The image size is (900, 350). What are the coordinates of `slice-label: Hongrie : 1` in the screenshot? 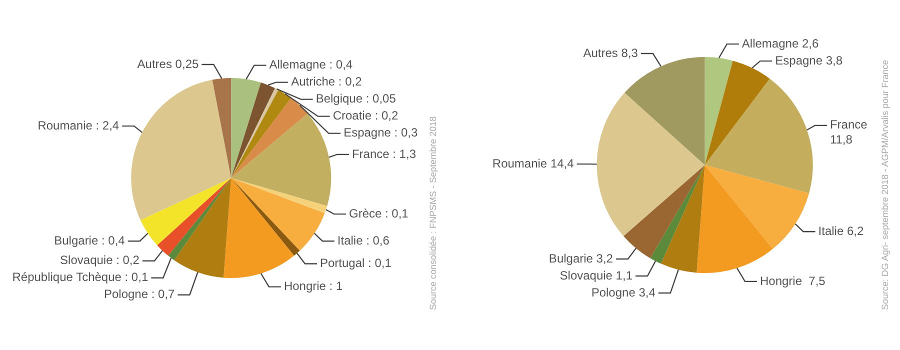 It's located at (313, 286).